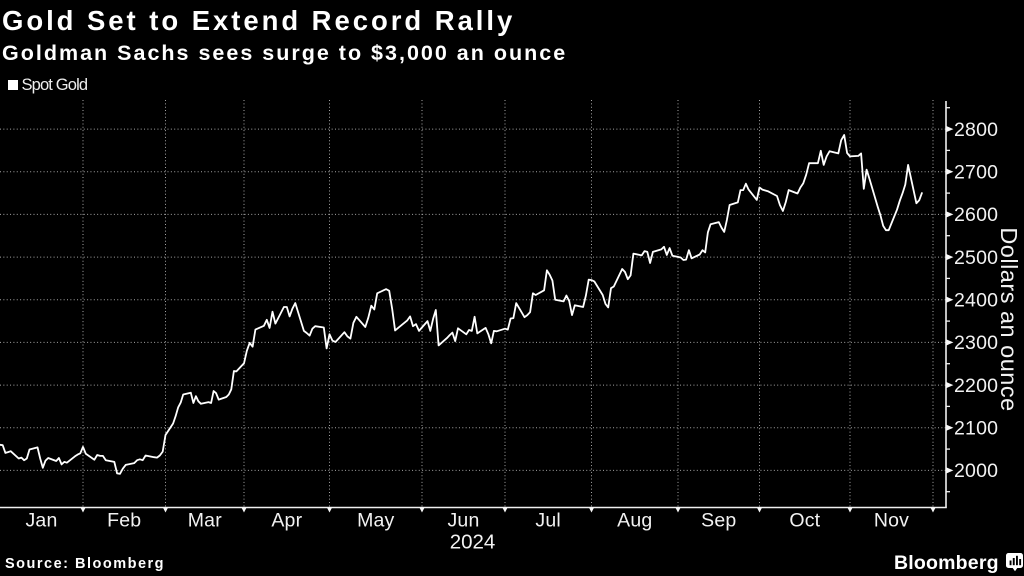 The height and width of the screenshot is (576, 1024). What do you see at coordinates (124, 521) in the screenshot?
I see `svg-text: Feb` at bounding box center [124, 521].